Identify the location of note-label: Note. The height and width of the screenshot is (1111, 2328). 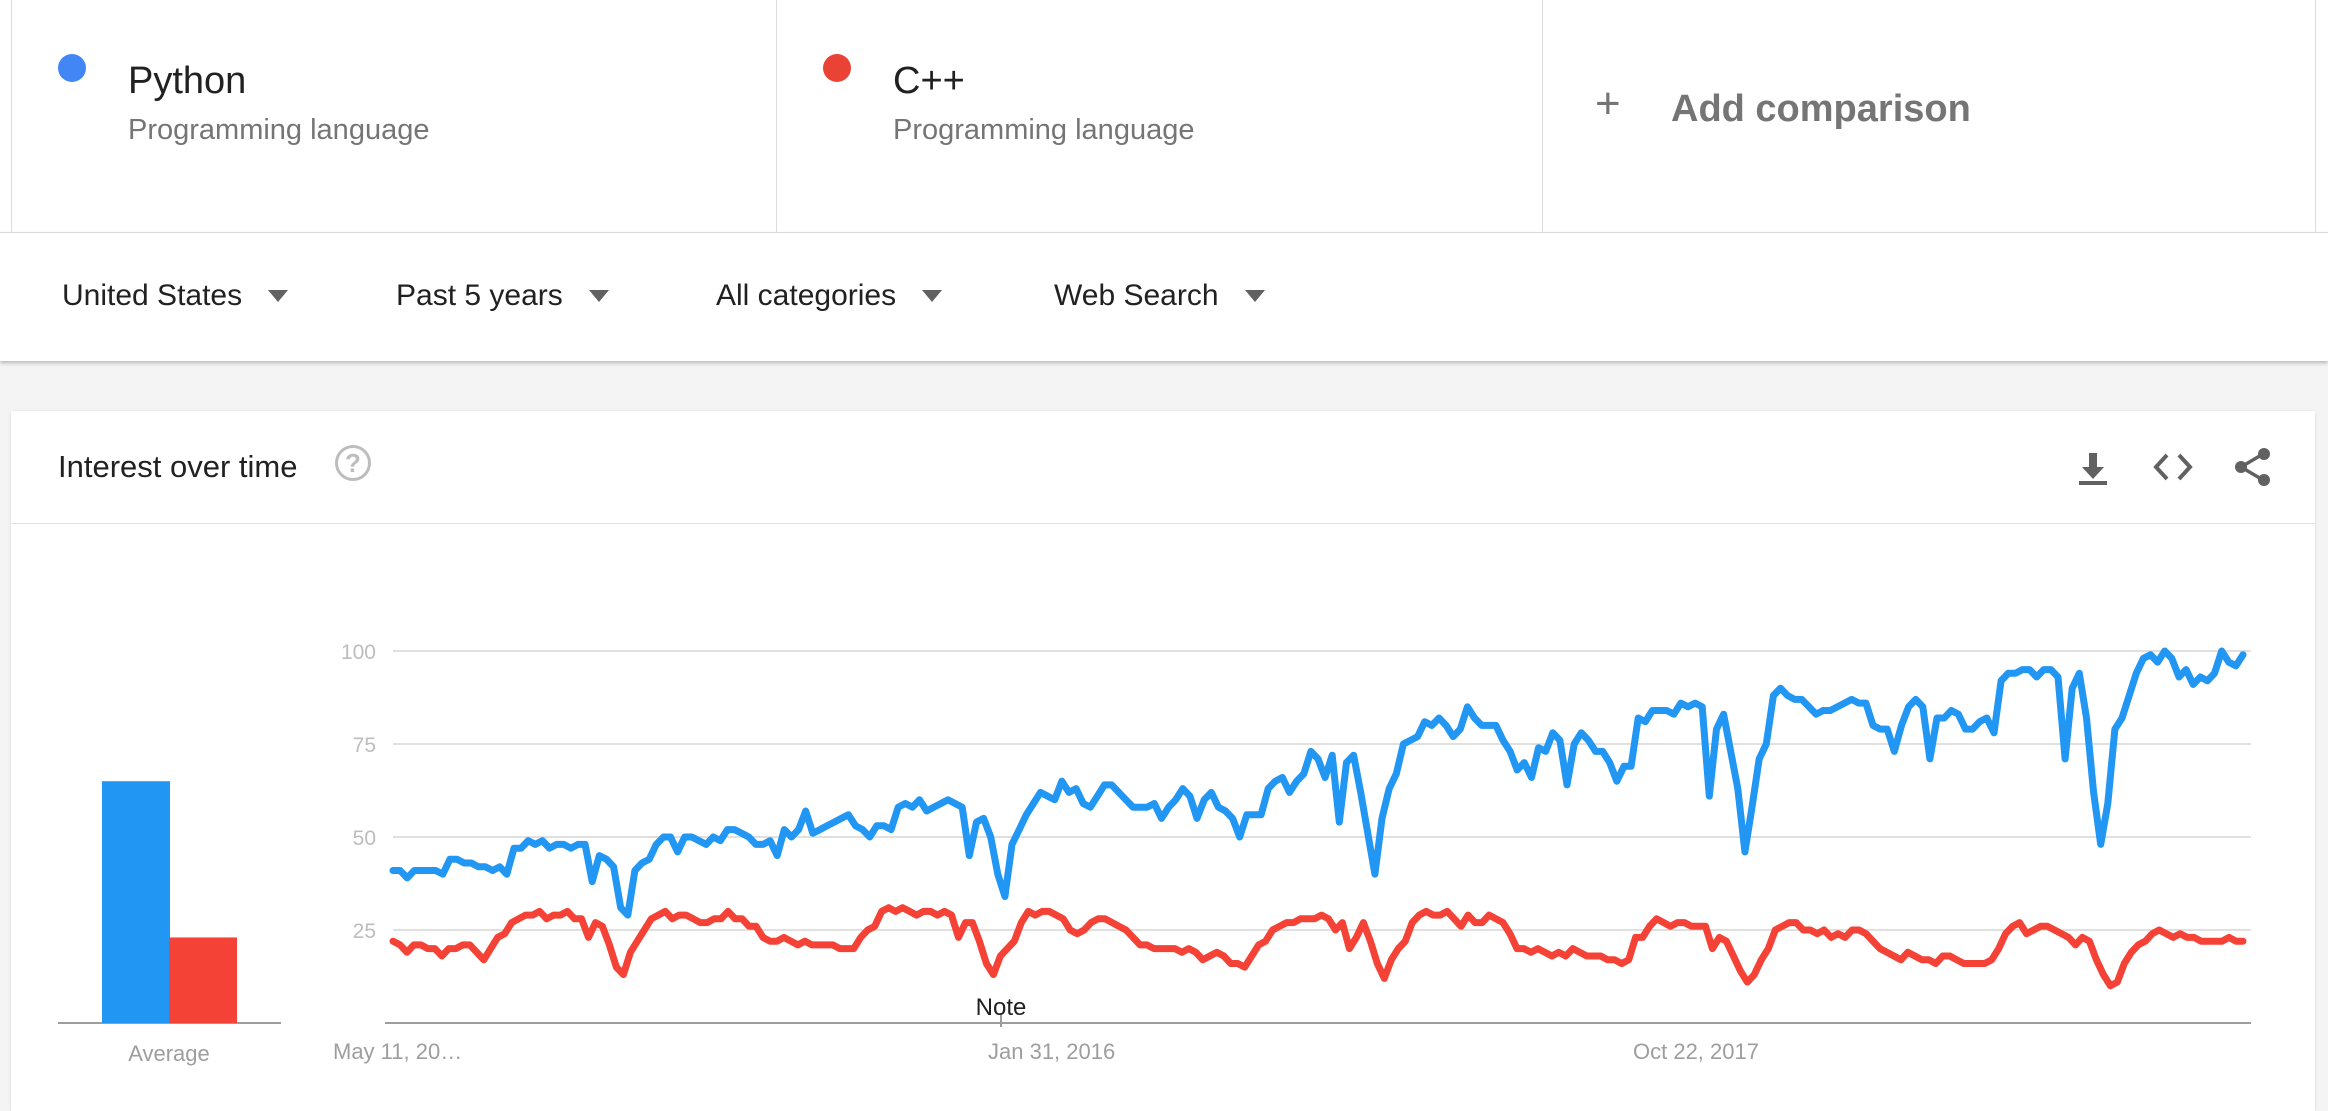
(1001, 1007).